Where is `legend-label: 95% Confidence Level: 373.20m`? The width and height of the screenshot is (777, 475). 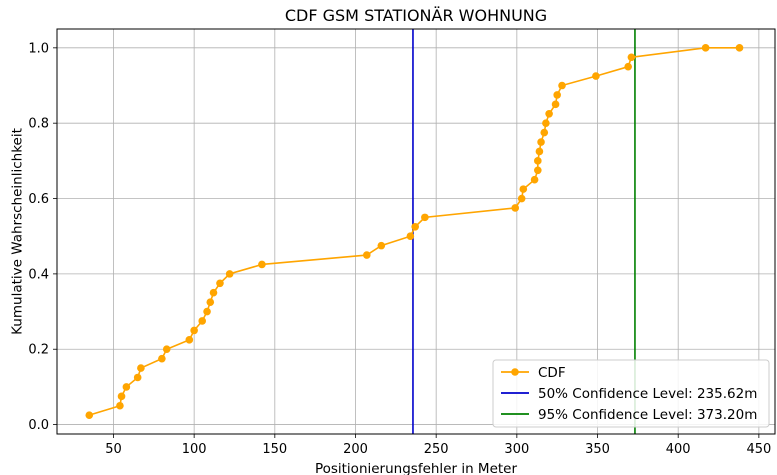 legend-label: 95% Confidence Level: 373.20m is located at coordinates (647, 415).